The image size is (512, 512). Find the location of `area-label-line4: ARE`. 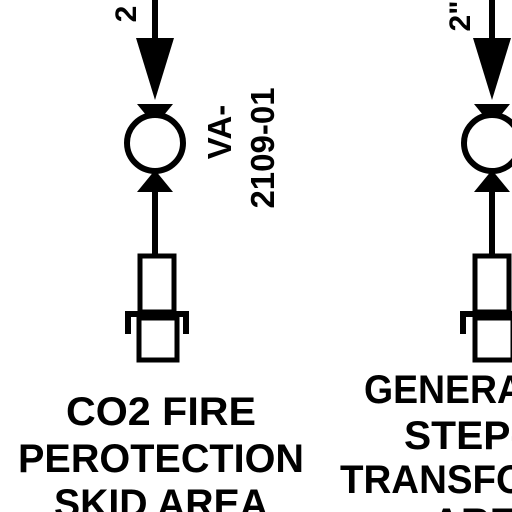

area-label-line4: ARE is located at coordinates (472, 506).